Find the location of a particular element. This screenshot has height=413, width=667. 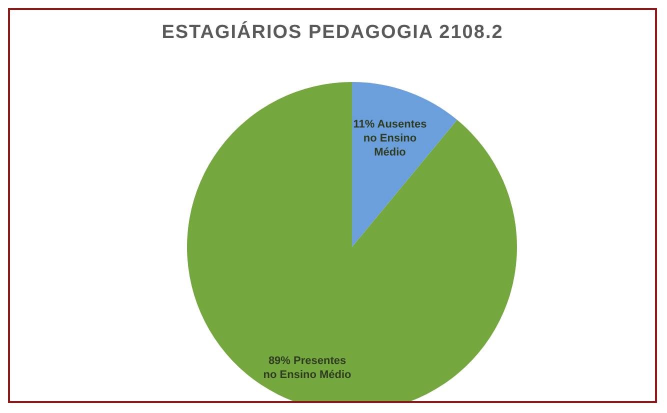

slice-label: 89% Presentes no Ensino Médio is located at coordinates (307, 368).